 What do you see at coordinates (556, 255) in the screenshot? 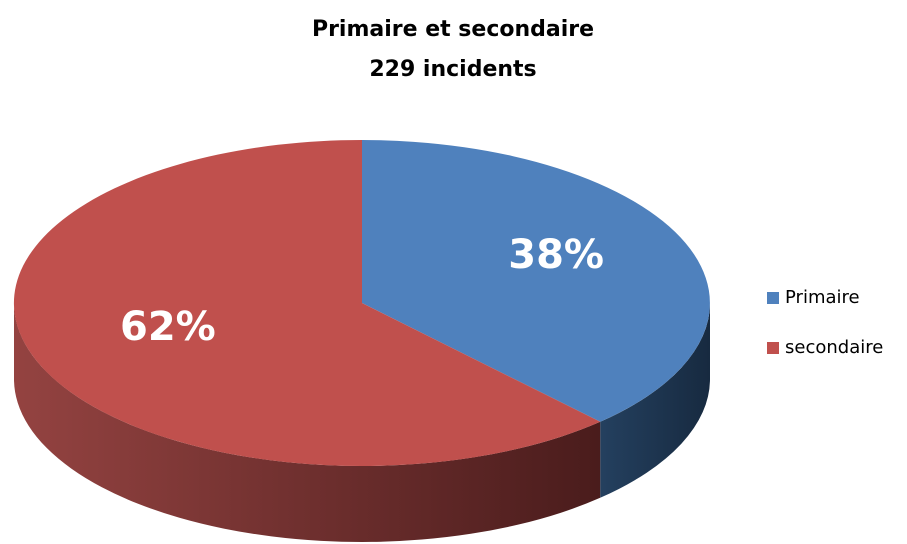
I see `value-label: 38%` at bounding box center [556, 255].